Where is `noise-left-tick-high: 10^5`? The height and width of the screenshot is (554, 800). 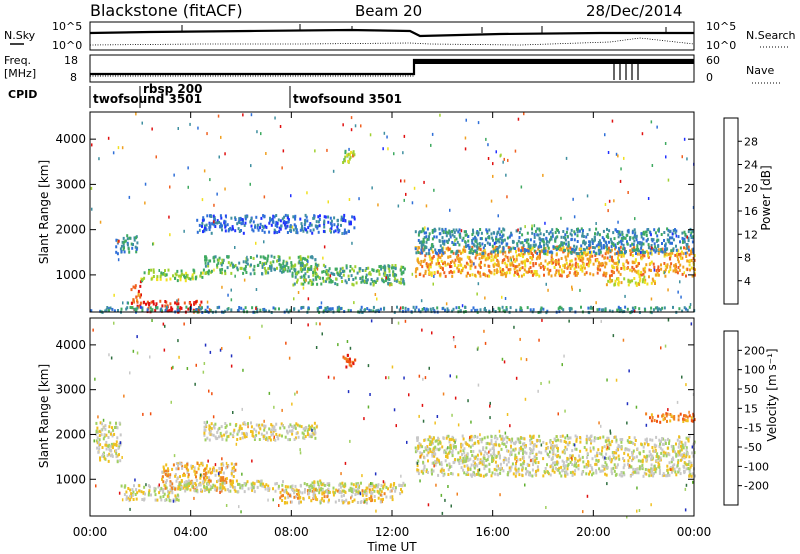 noise-left-tick-high: 10^5 is located at coordinates (67, 26).